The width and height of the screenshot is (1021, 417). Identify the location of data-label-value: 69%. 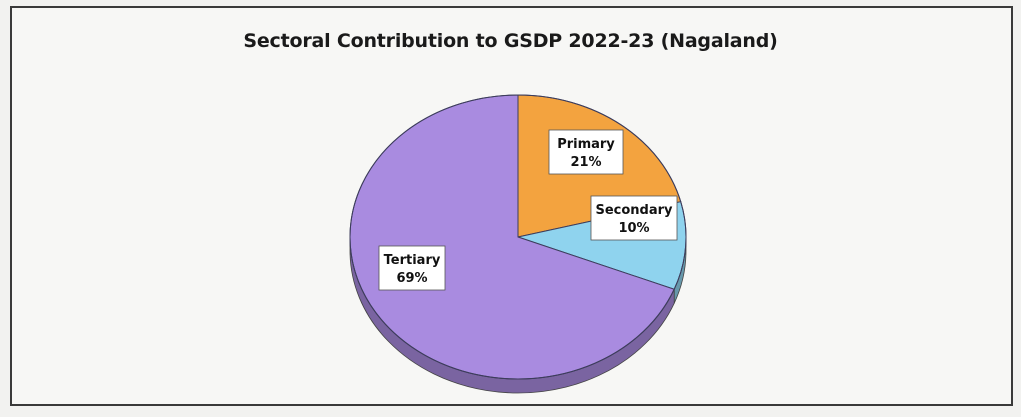
(411, 278).